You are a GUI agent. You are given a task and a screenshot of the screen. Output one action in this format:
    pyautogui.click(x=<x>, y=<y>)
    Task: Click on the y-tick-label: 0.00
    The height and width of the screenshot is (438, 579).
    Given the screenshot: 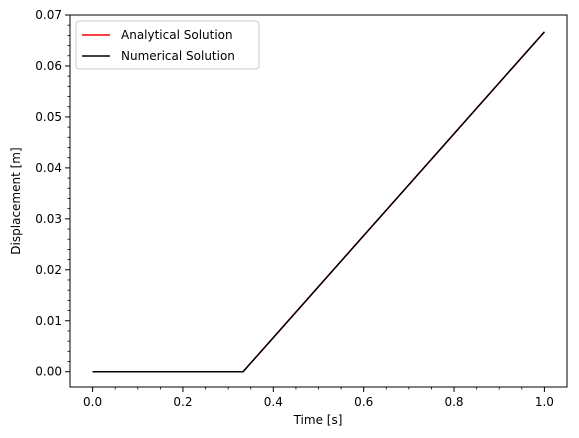 What is the action you would take?
    pyautogui.click(x=48, y=372)
    